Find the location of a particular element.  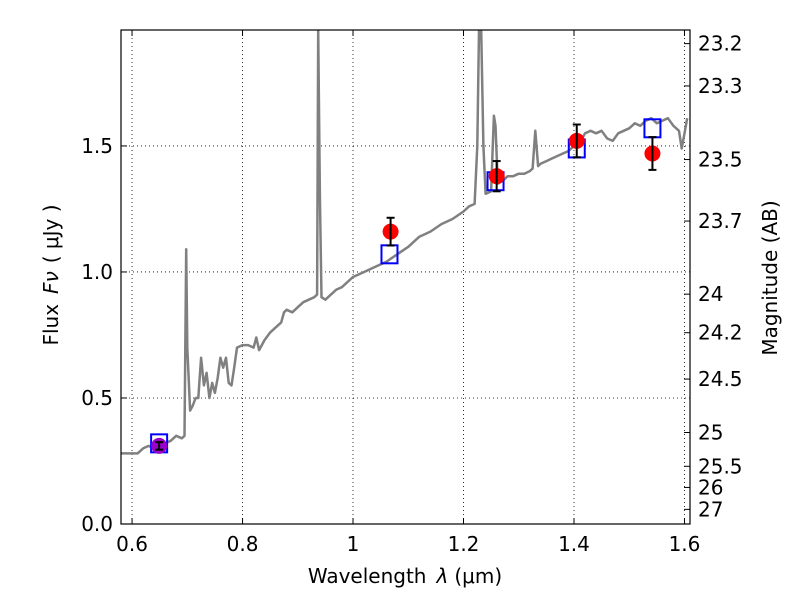

x-axis-title: Wavelength λ (μm) is located at coordinates (405, 576).